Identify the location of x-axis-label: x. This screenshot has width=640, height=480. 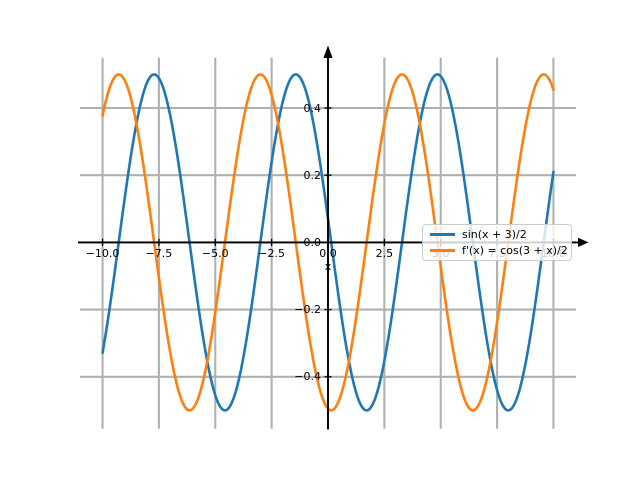
(328, 267).